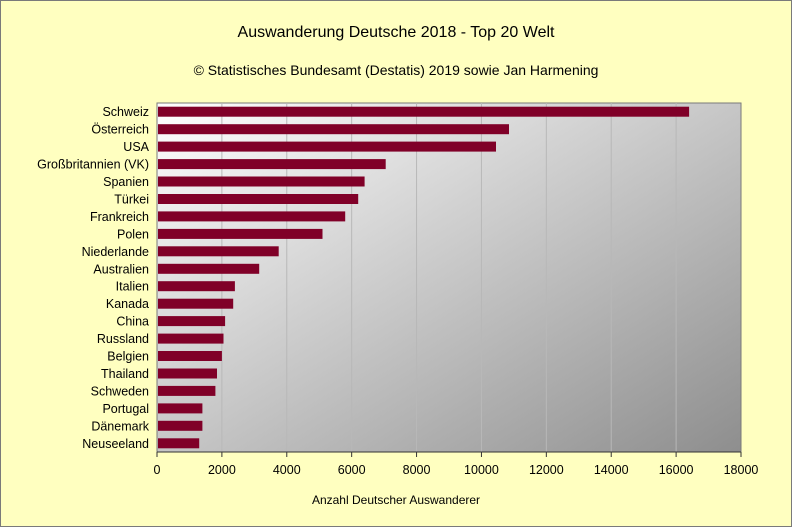 The height and width of the screenshot is (527, 792). Describe the element at coordinates (123, 339) in the screenshot. I see `category-label: Russland` at that location.